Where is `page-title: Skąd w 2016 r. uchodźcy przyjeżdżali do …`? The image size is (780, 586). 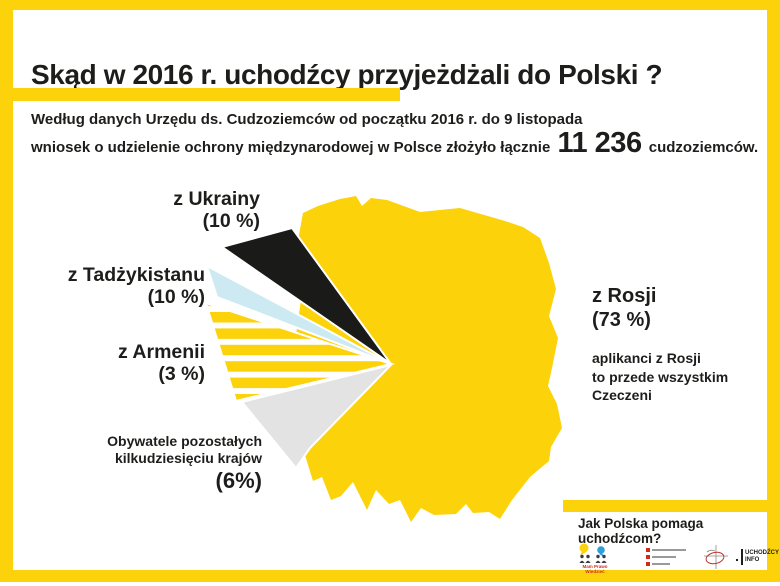 page-title: Skąd w 2016 r. uchodźcy przyjeżdżali do … is located at coordinates (347, 74).